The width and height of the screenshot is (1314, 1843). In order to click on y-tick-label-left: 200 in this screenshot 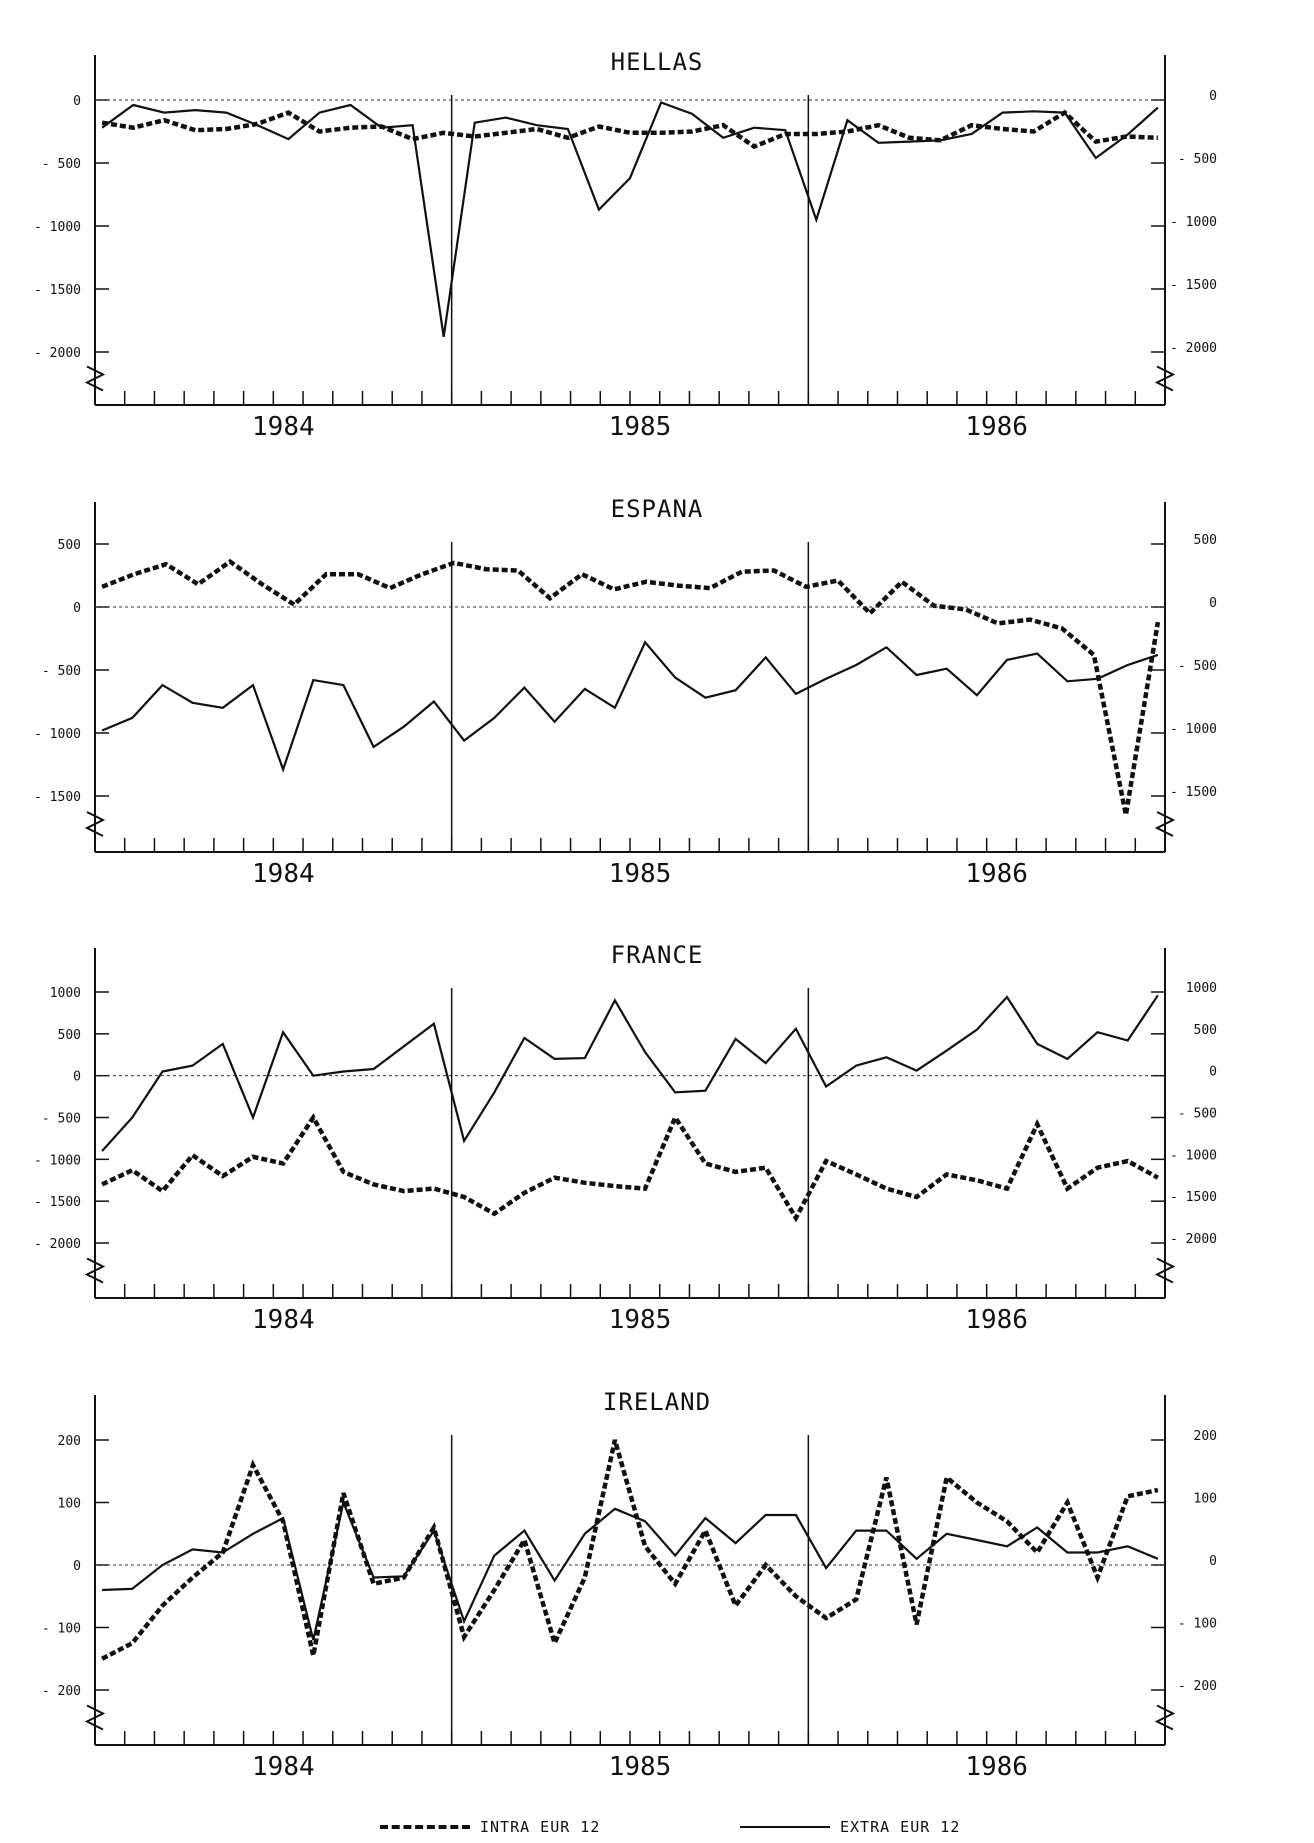, I will do `click(69, 1441)`.